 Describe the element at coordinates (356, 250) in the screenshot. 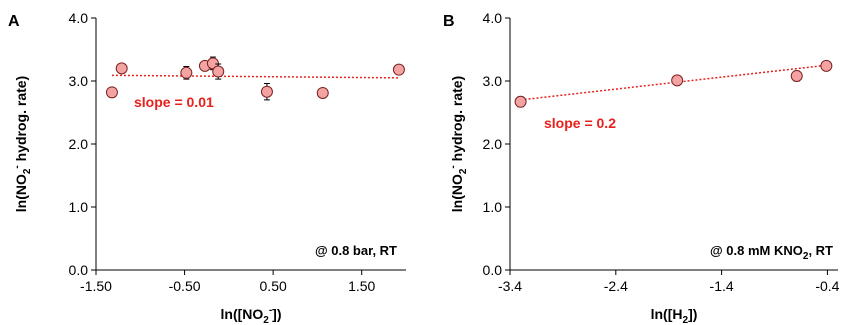

I see `panel-a-condition-annotation: @ 0.8 bar, RT` at that location.